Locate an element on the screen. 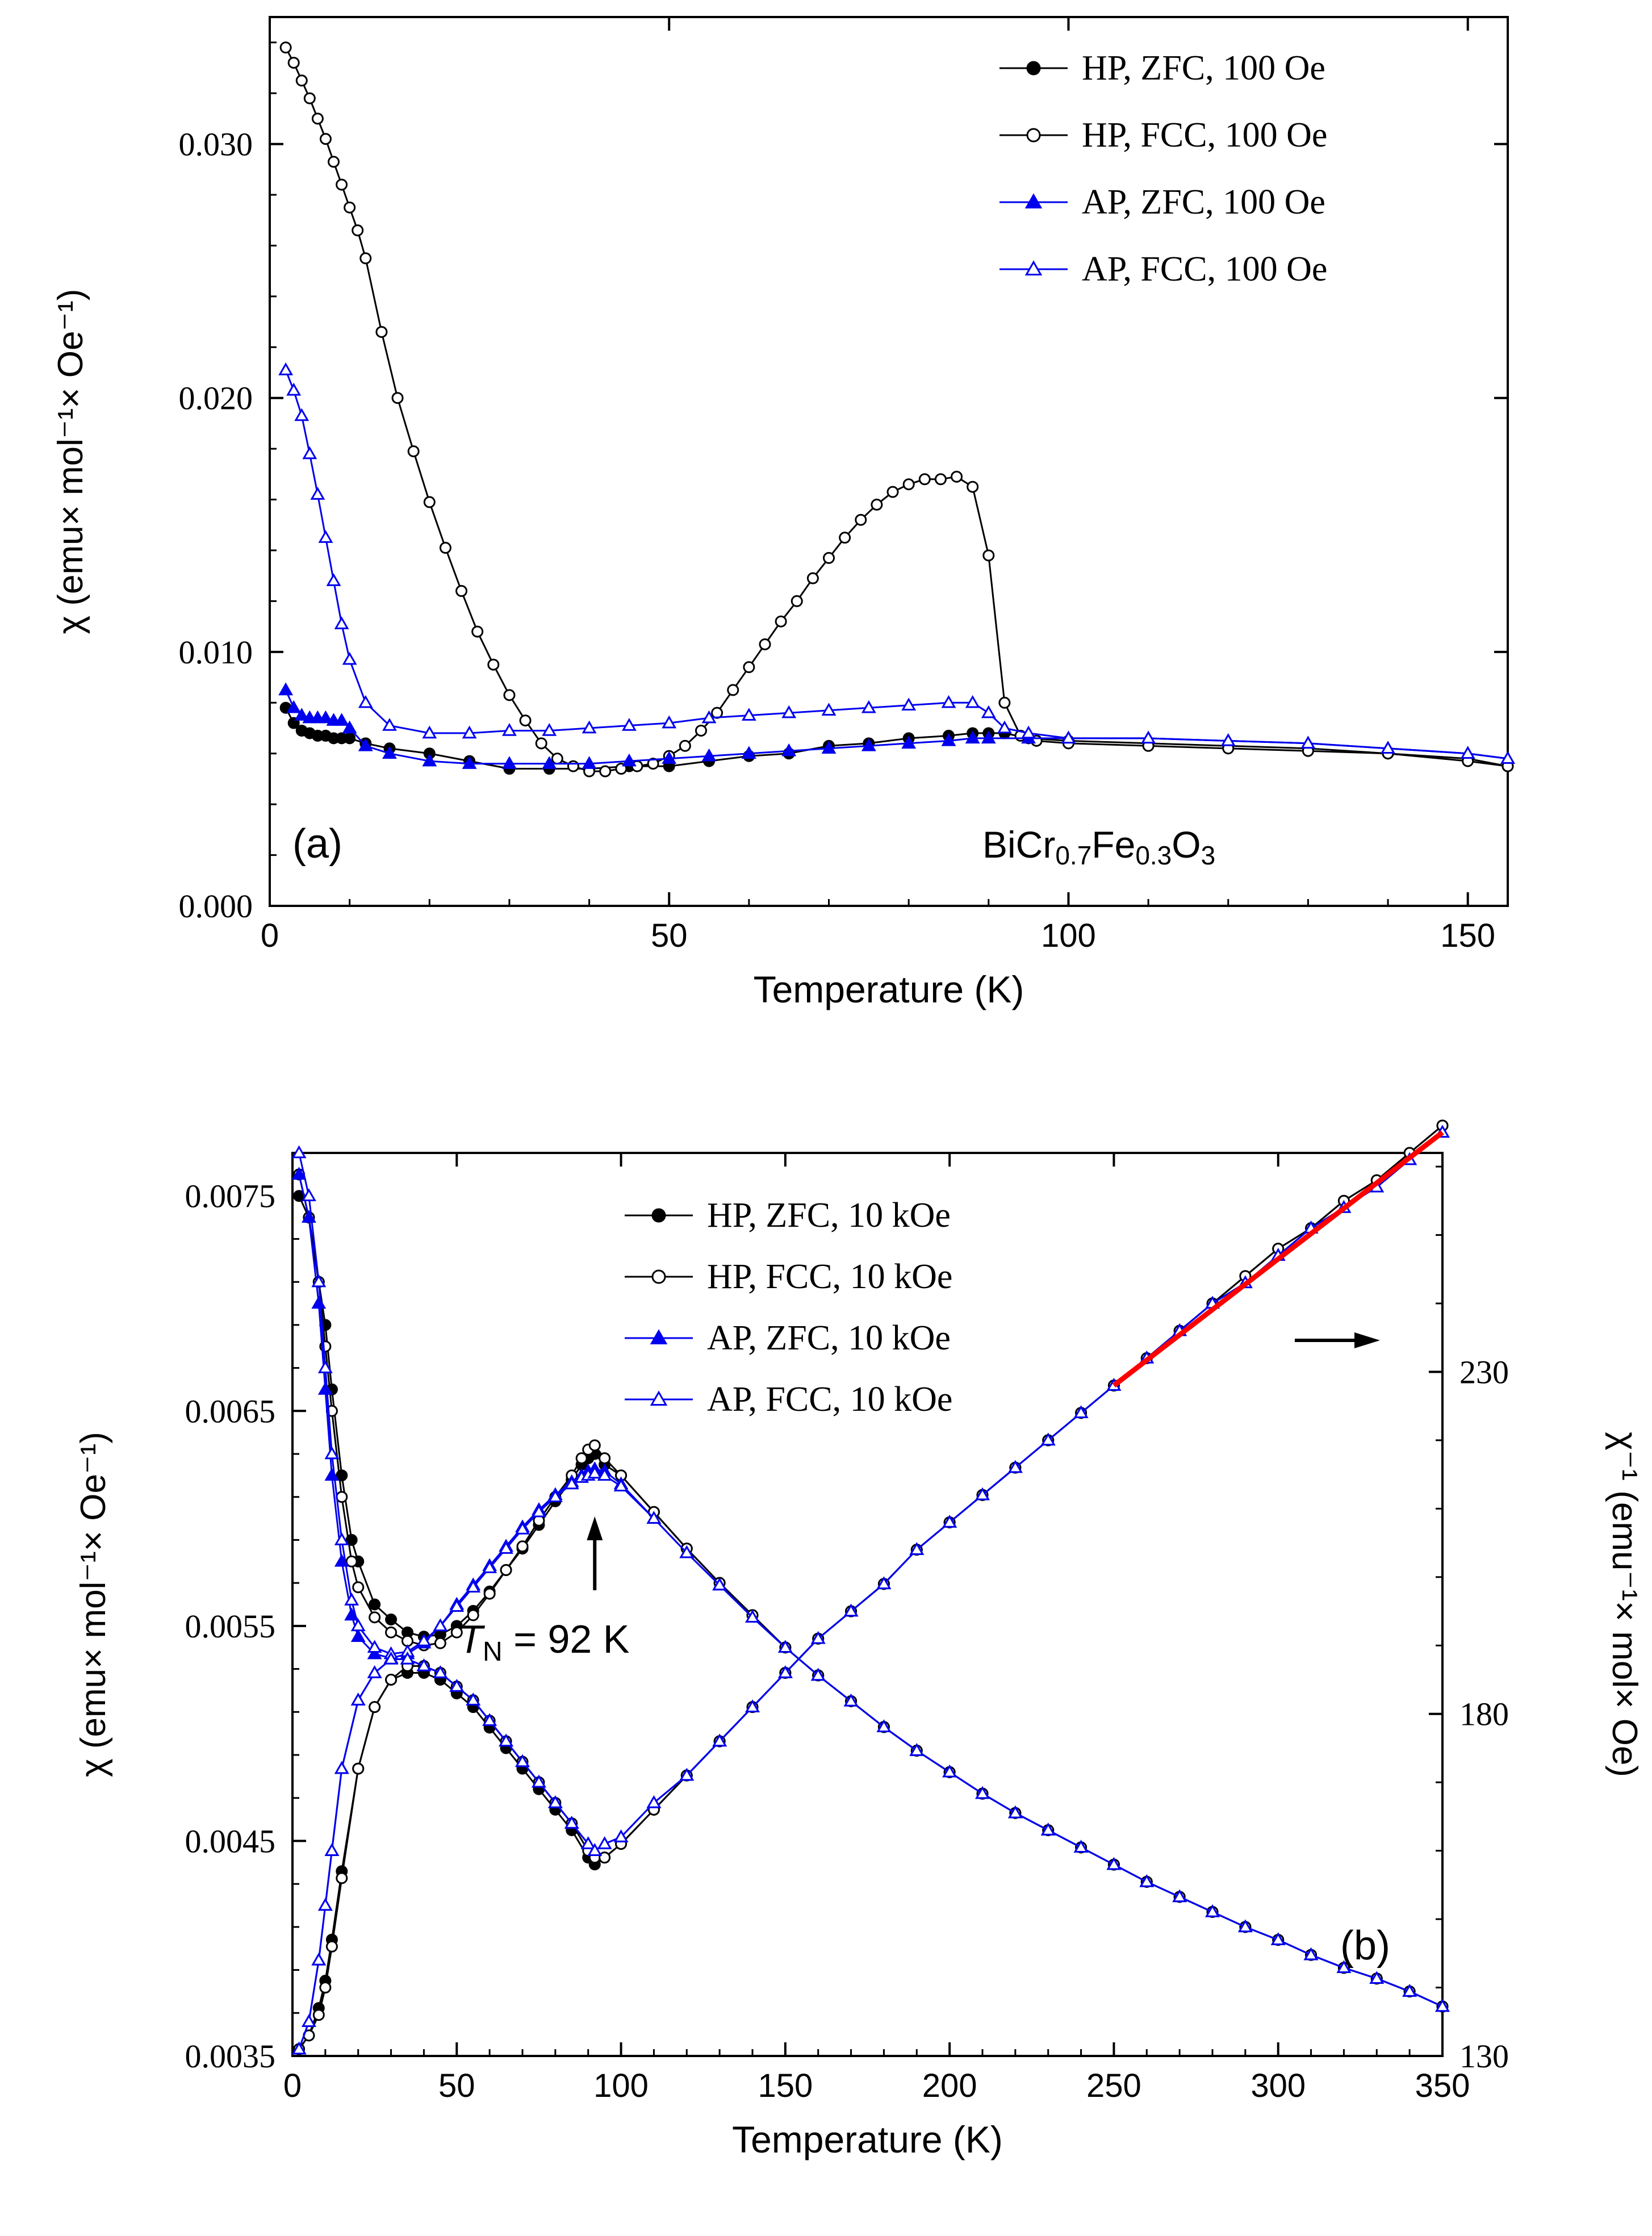 The height and width of the screenshot is (2236, 1652). x-tick-label: 50 is located at coordinates (456, 2085).